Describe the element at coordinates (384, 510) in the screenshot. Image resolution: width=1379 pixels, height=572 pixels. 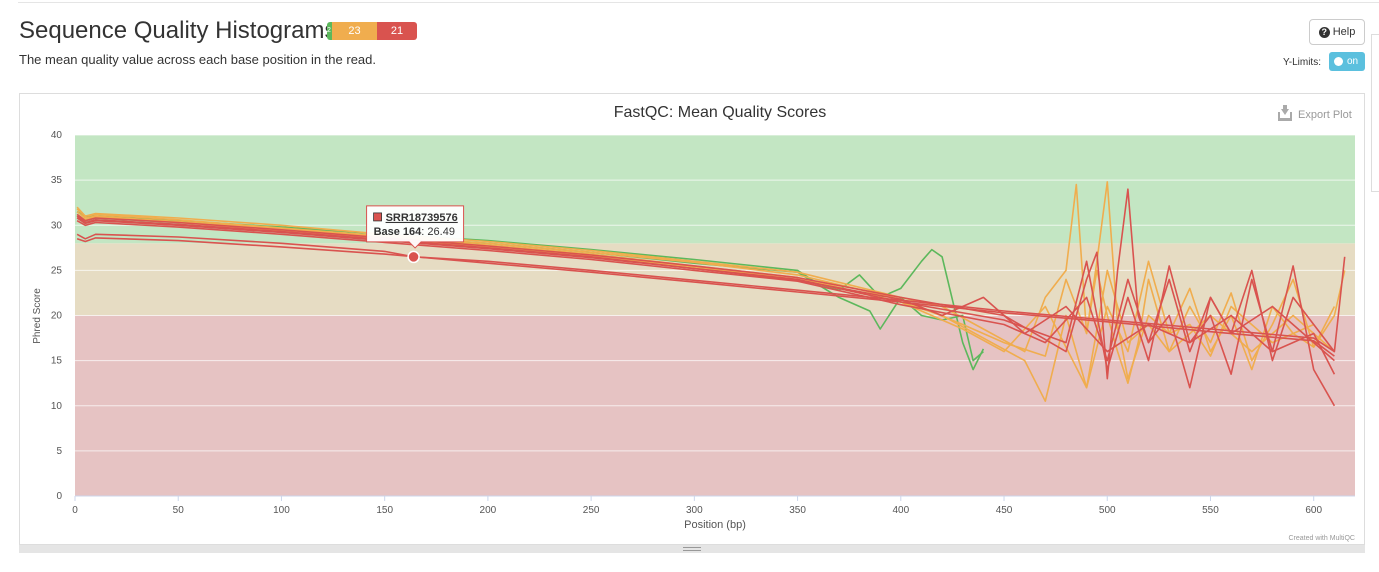
I see `x-tick-label: 150` at that location.